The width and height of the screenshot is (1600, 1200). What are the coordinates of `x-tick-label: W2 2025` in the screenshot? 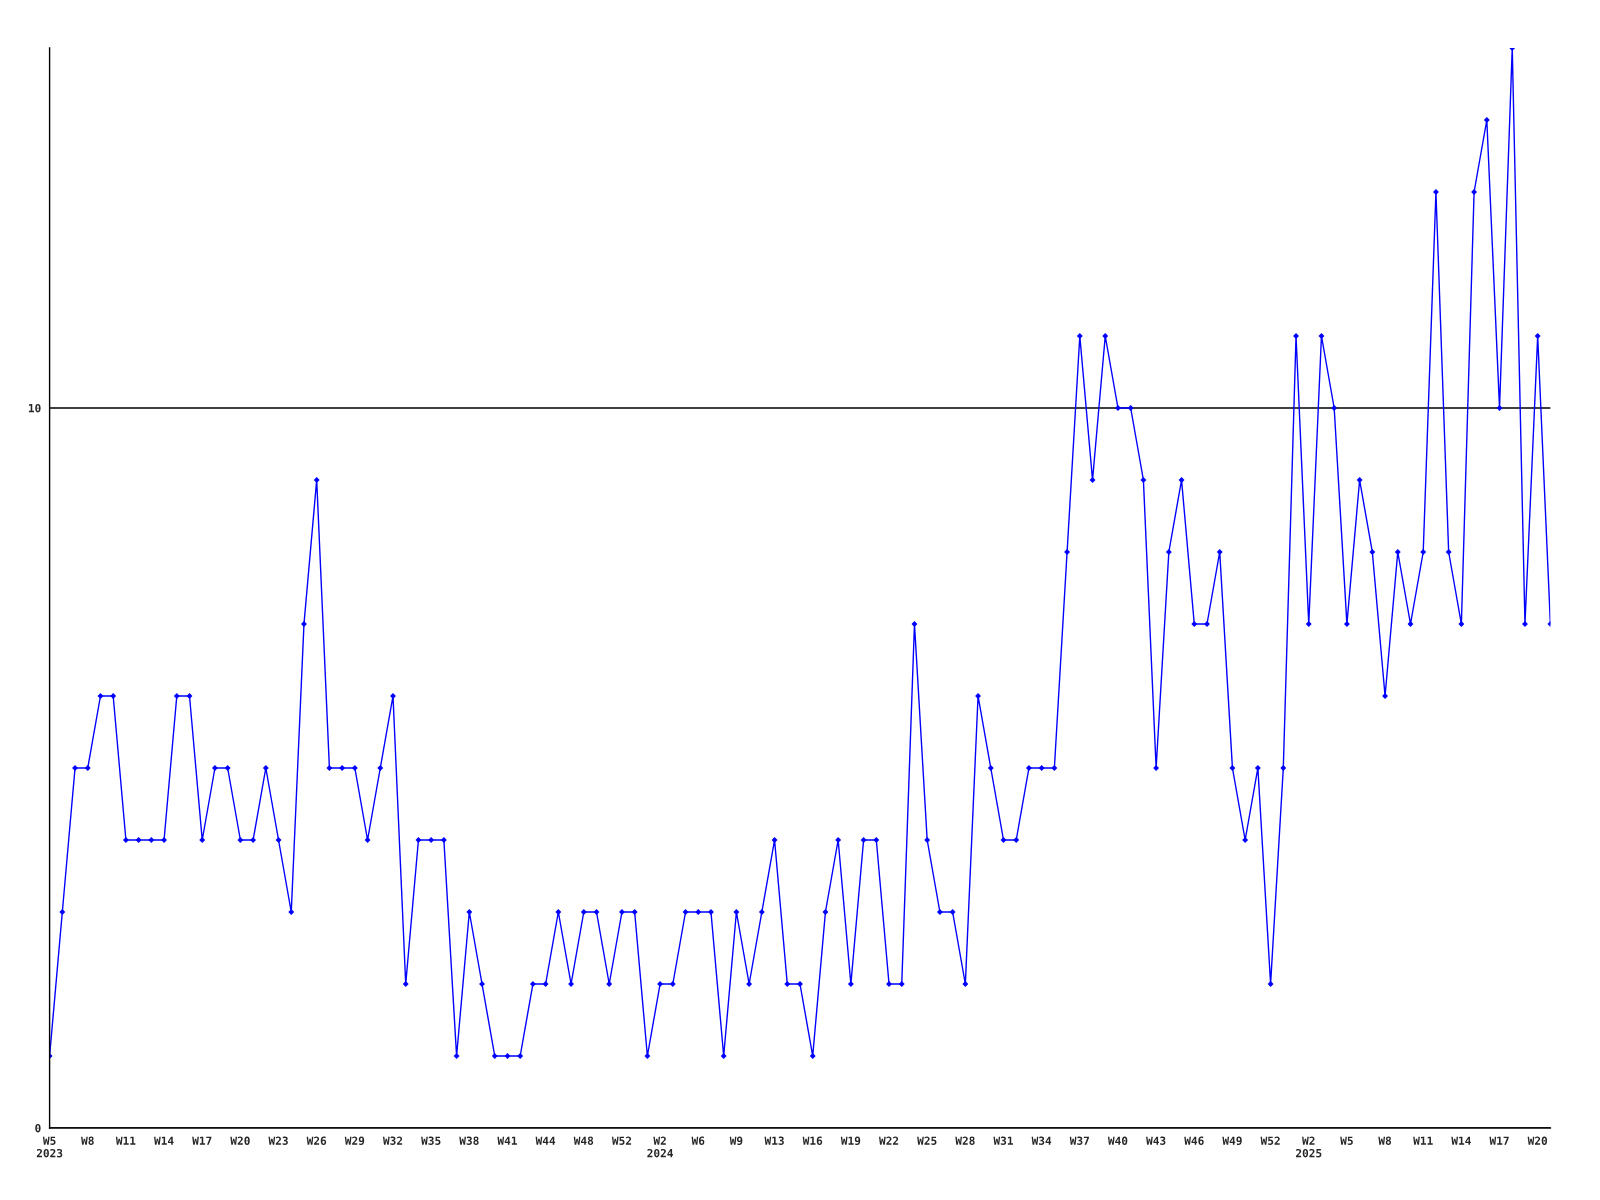 It's located at (1308, 1147).